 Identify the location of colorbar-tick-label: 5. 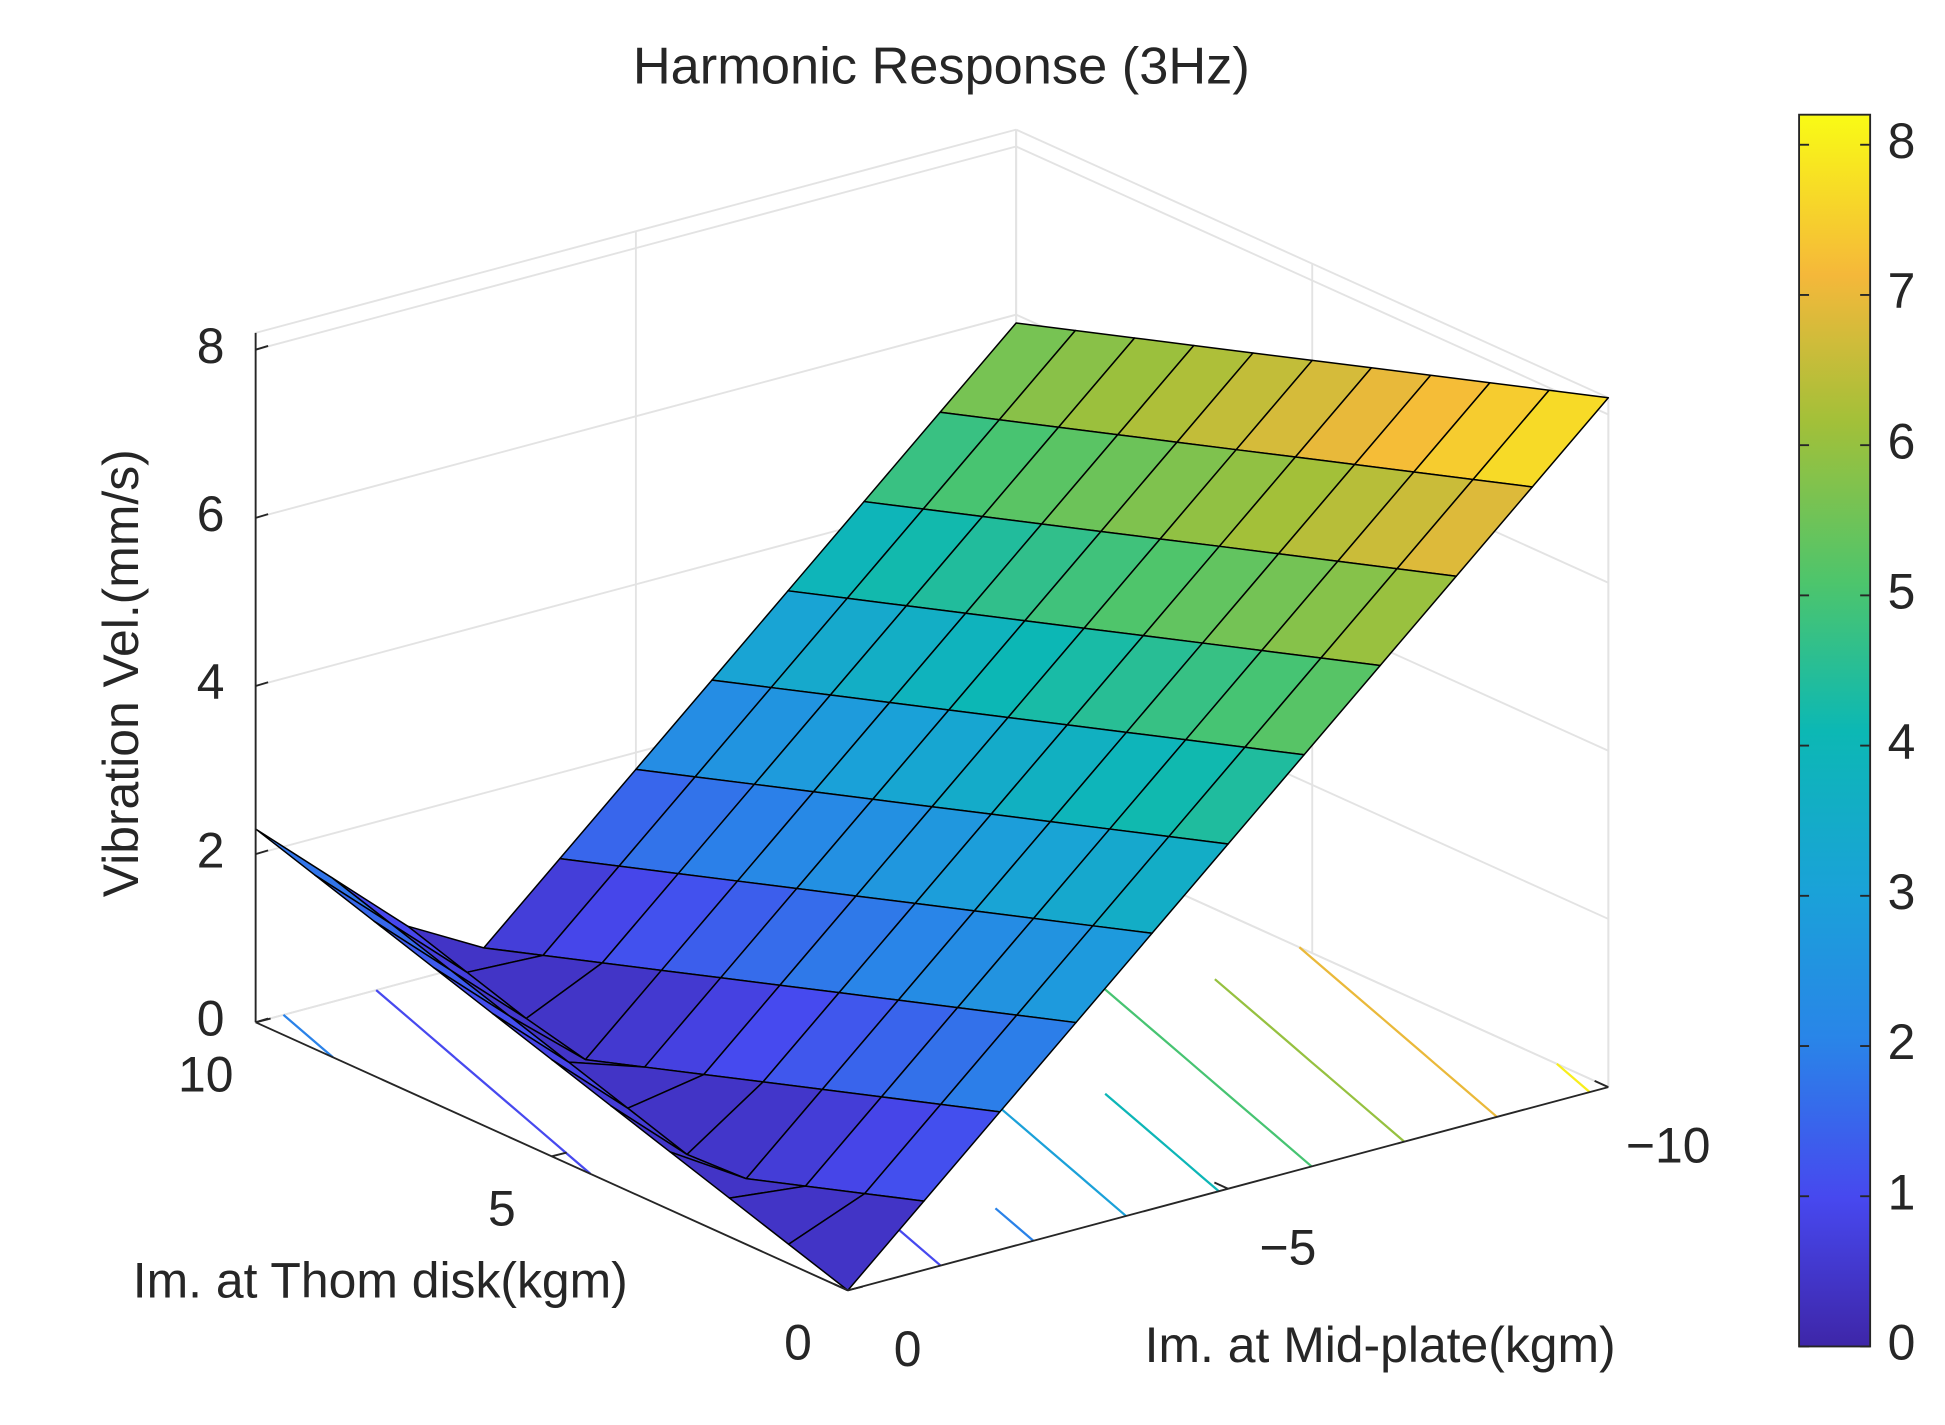
(1902, 592).